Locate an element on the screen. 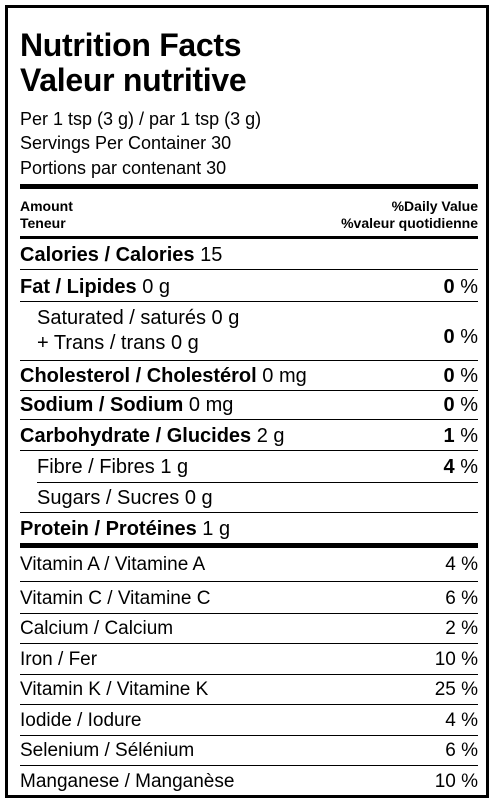  trans-row: + Trans / trans 0 g is located at coordinates (257, 343).